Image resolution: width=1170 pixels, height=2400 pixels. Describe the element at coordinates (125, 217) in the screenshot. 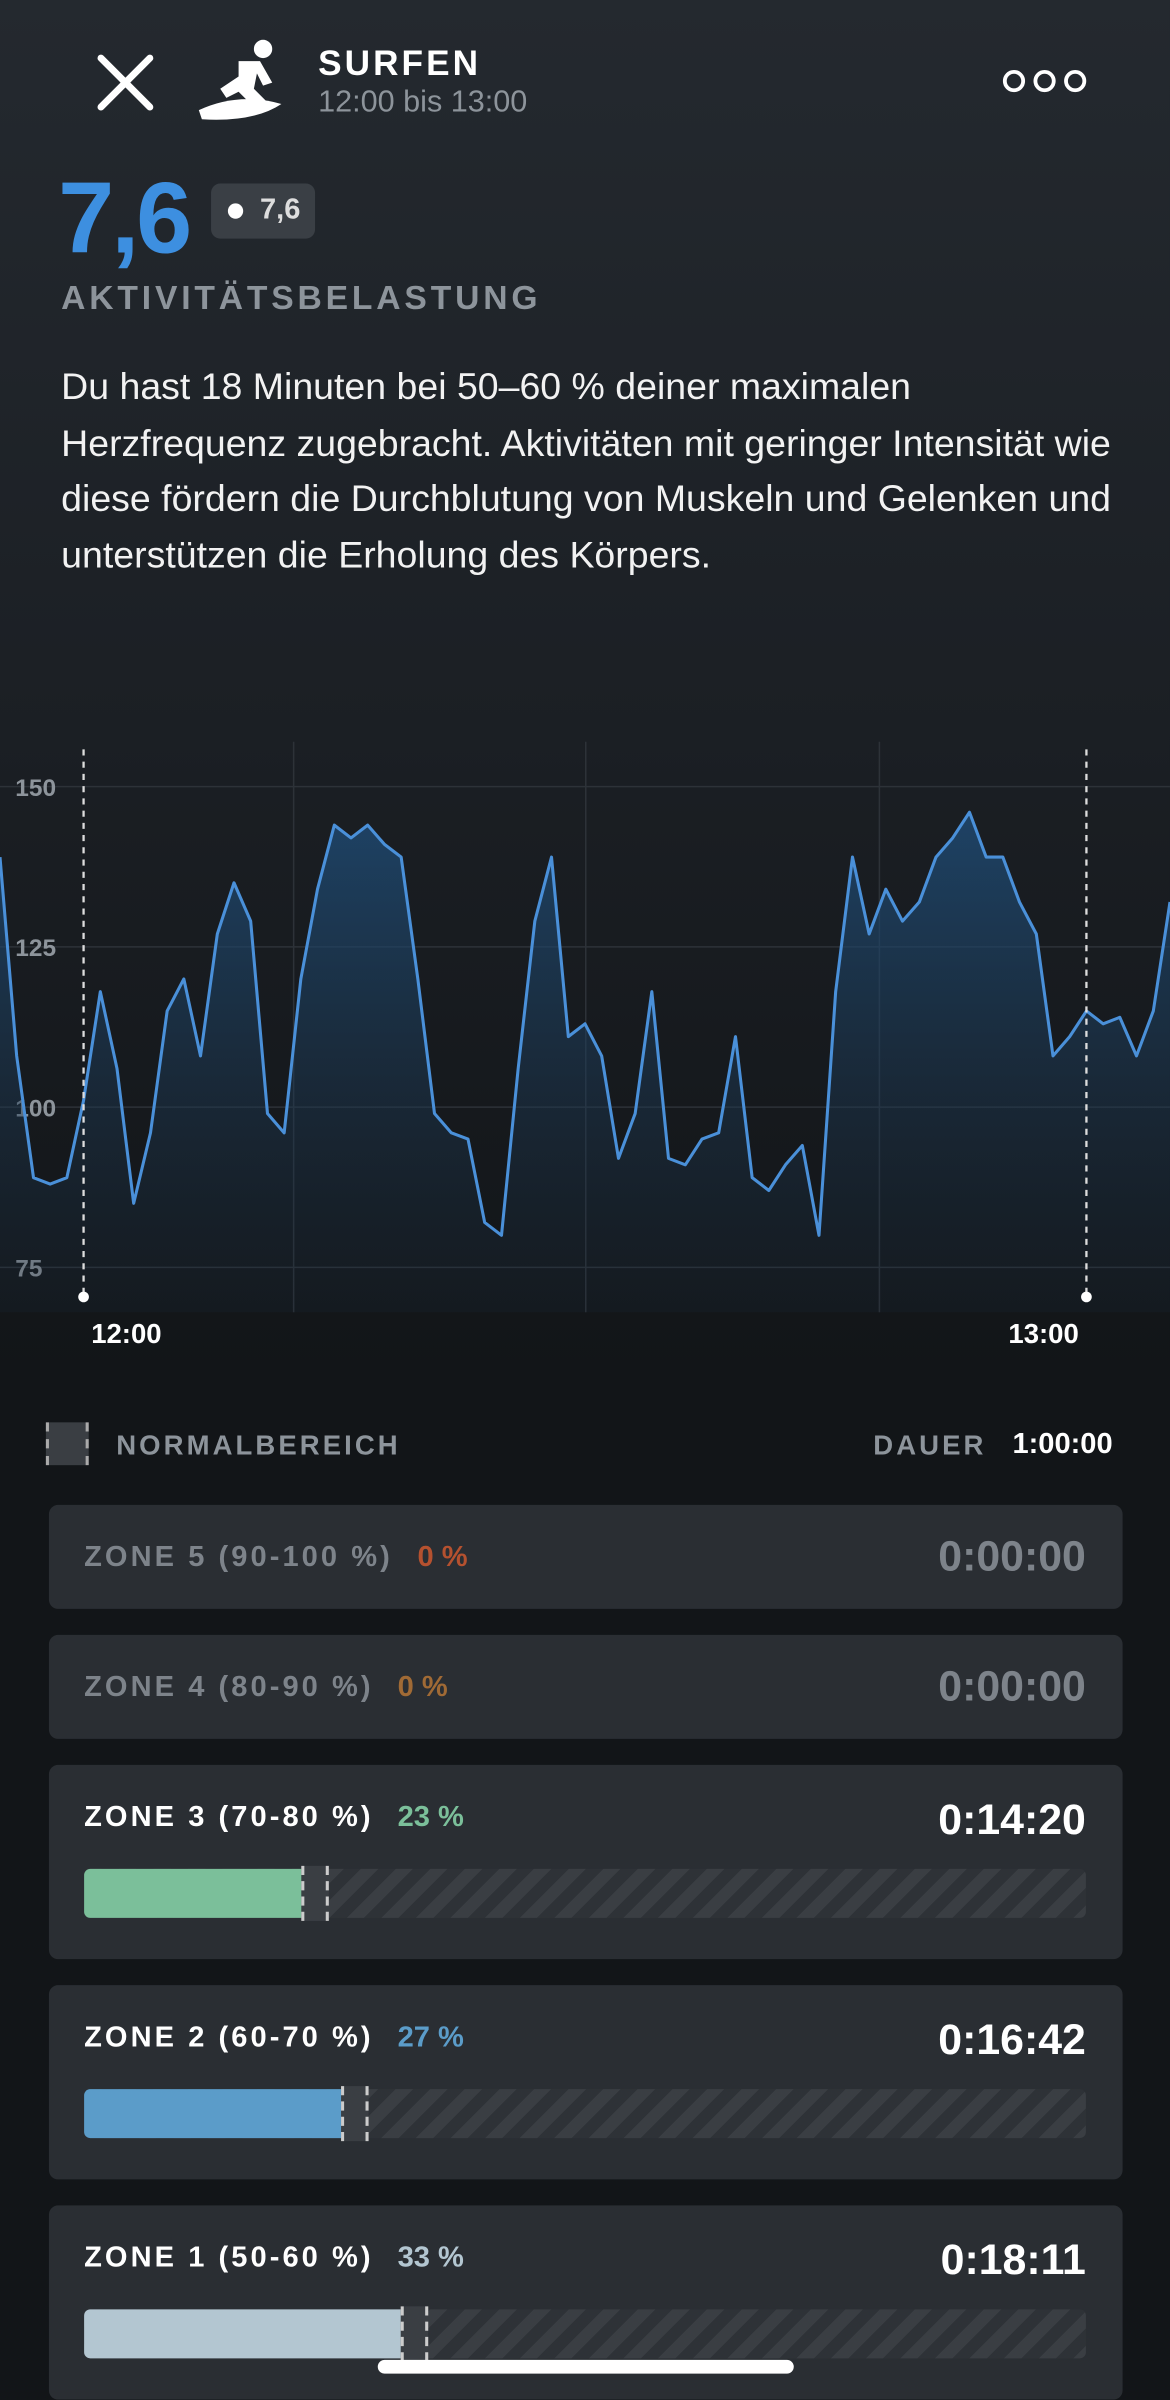

I see `score-value: 7,6` at that location.